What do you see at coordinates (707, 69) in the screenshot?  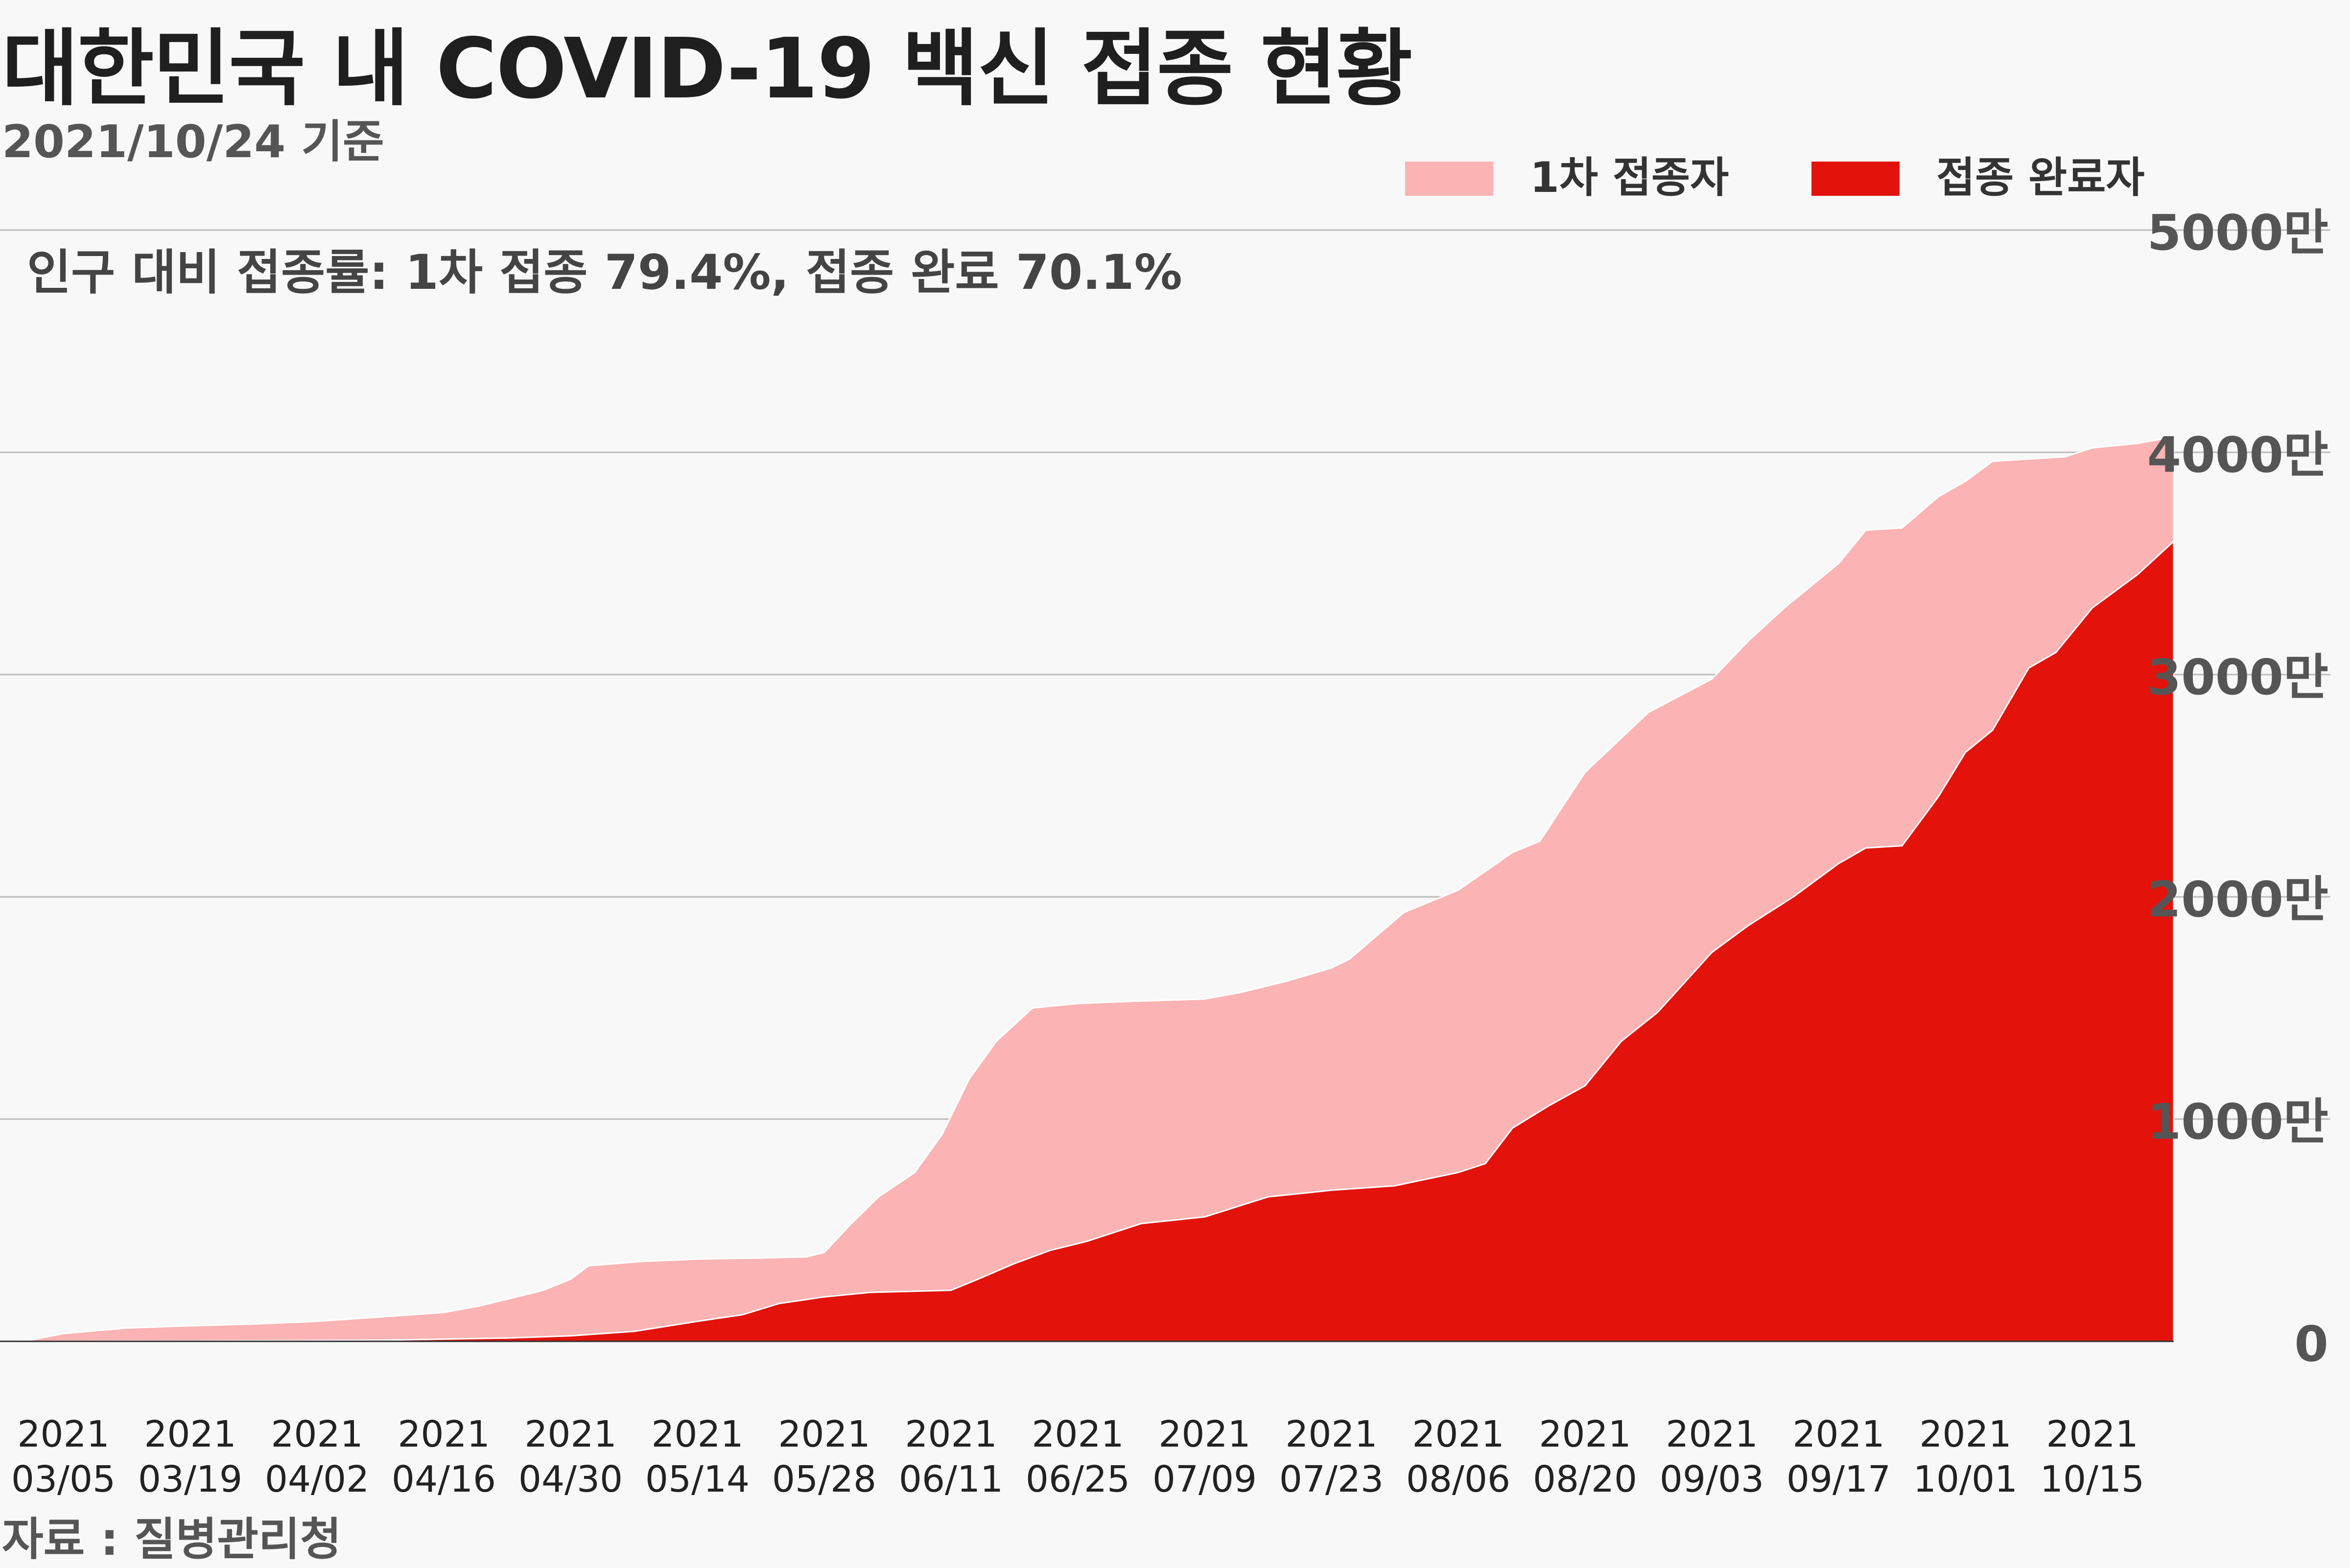 I see `page-title: 대한민국 내 COVID-19 백신 접종 현황` at bounding box center [707, 69].